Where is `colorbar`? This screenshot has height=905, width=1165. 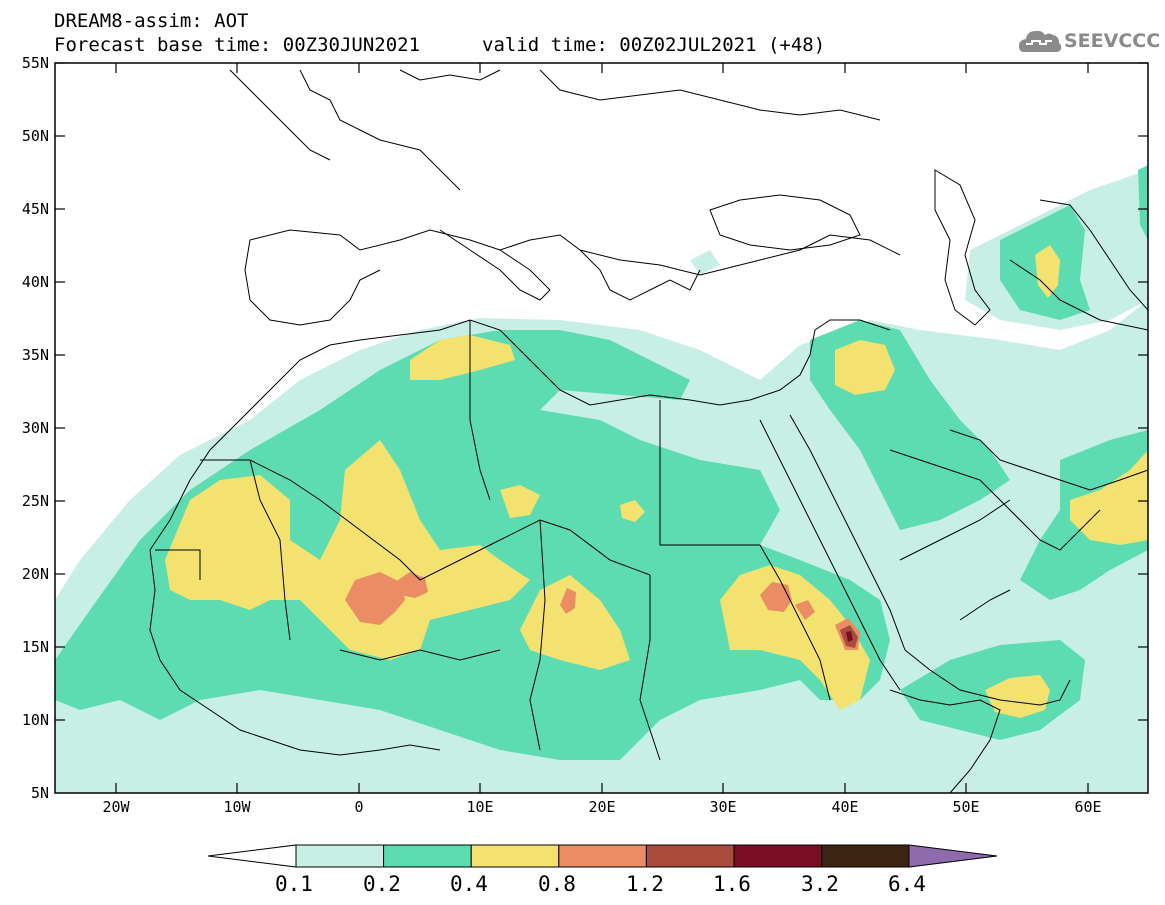 colorbar is located at coordinates (602, 856).